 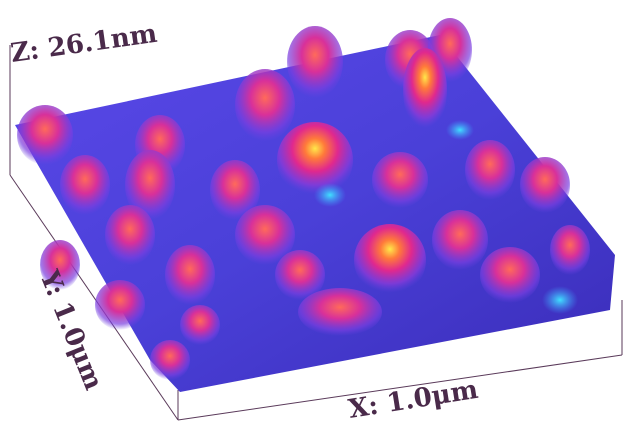 I want to click on z-label: Z: 26.1nm, so click(x=84, y=44).